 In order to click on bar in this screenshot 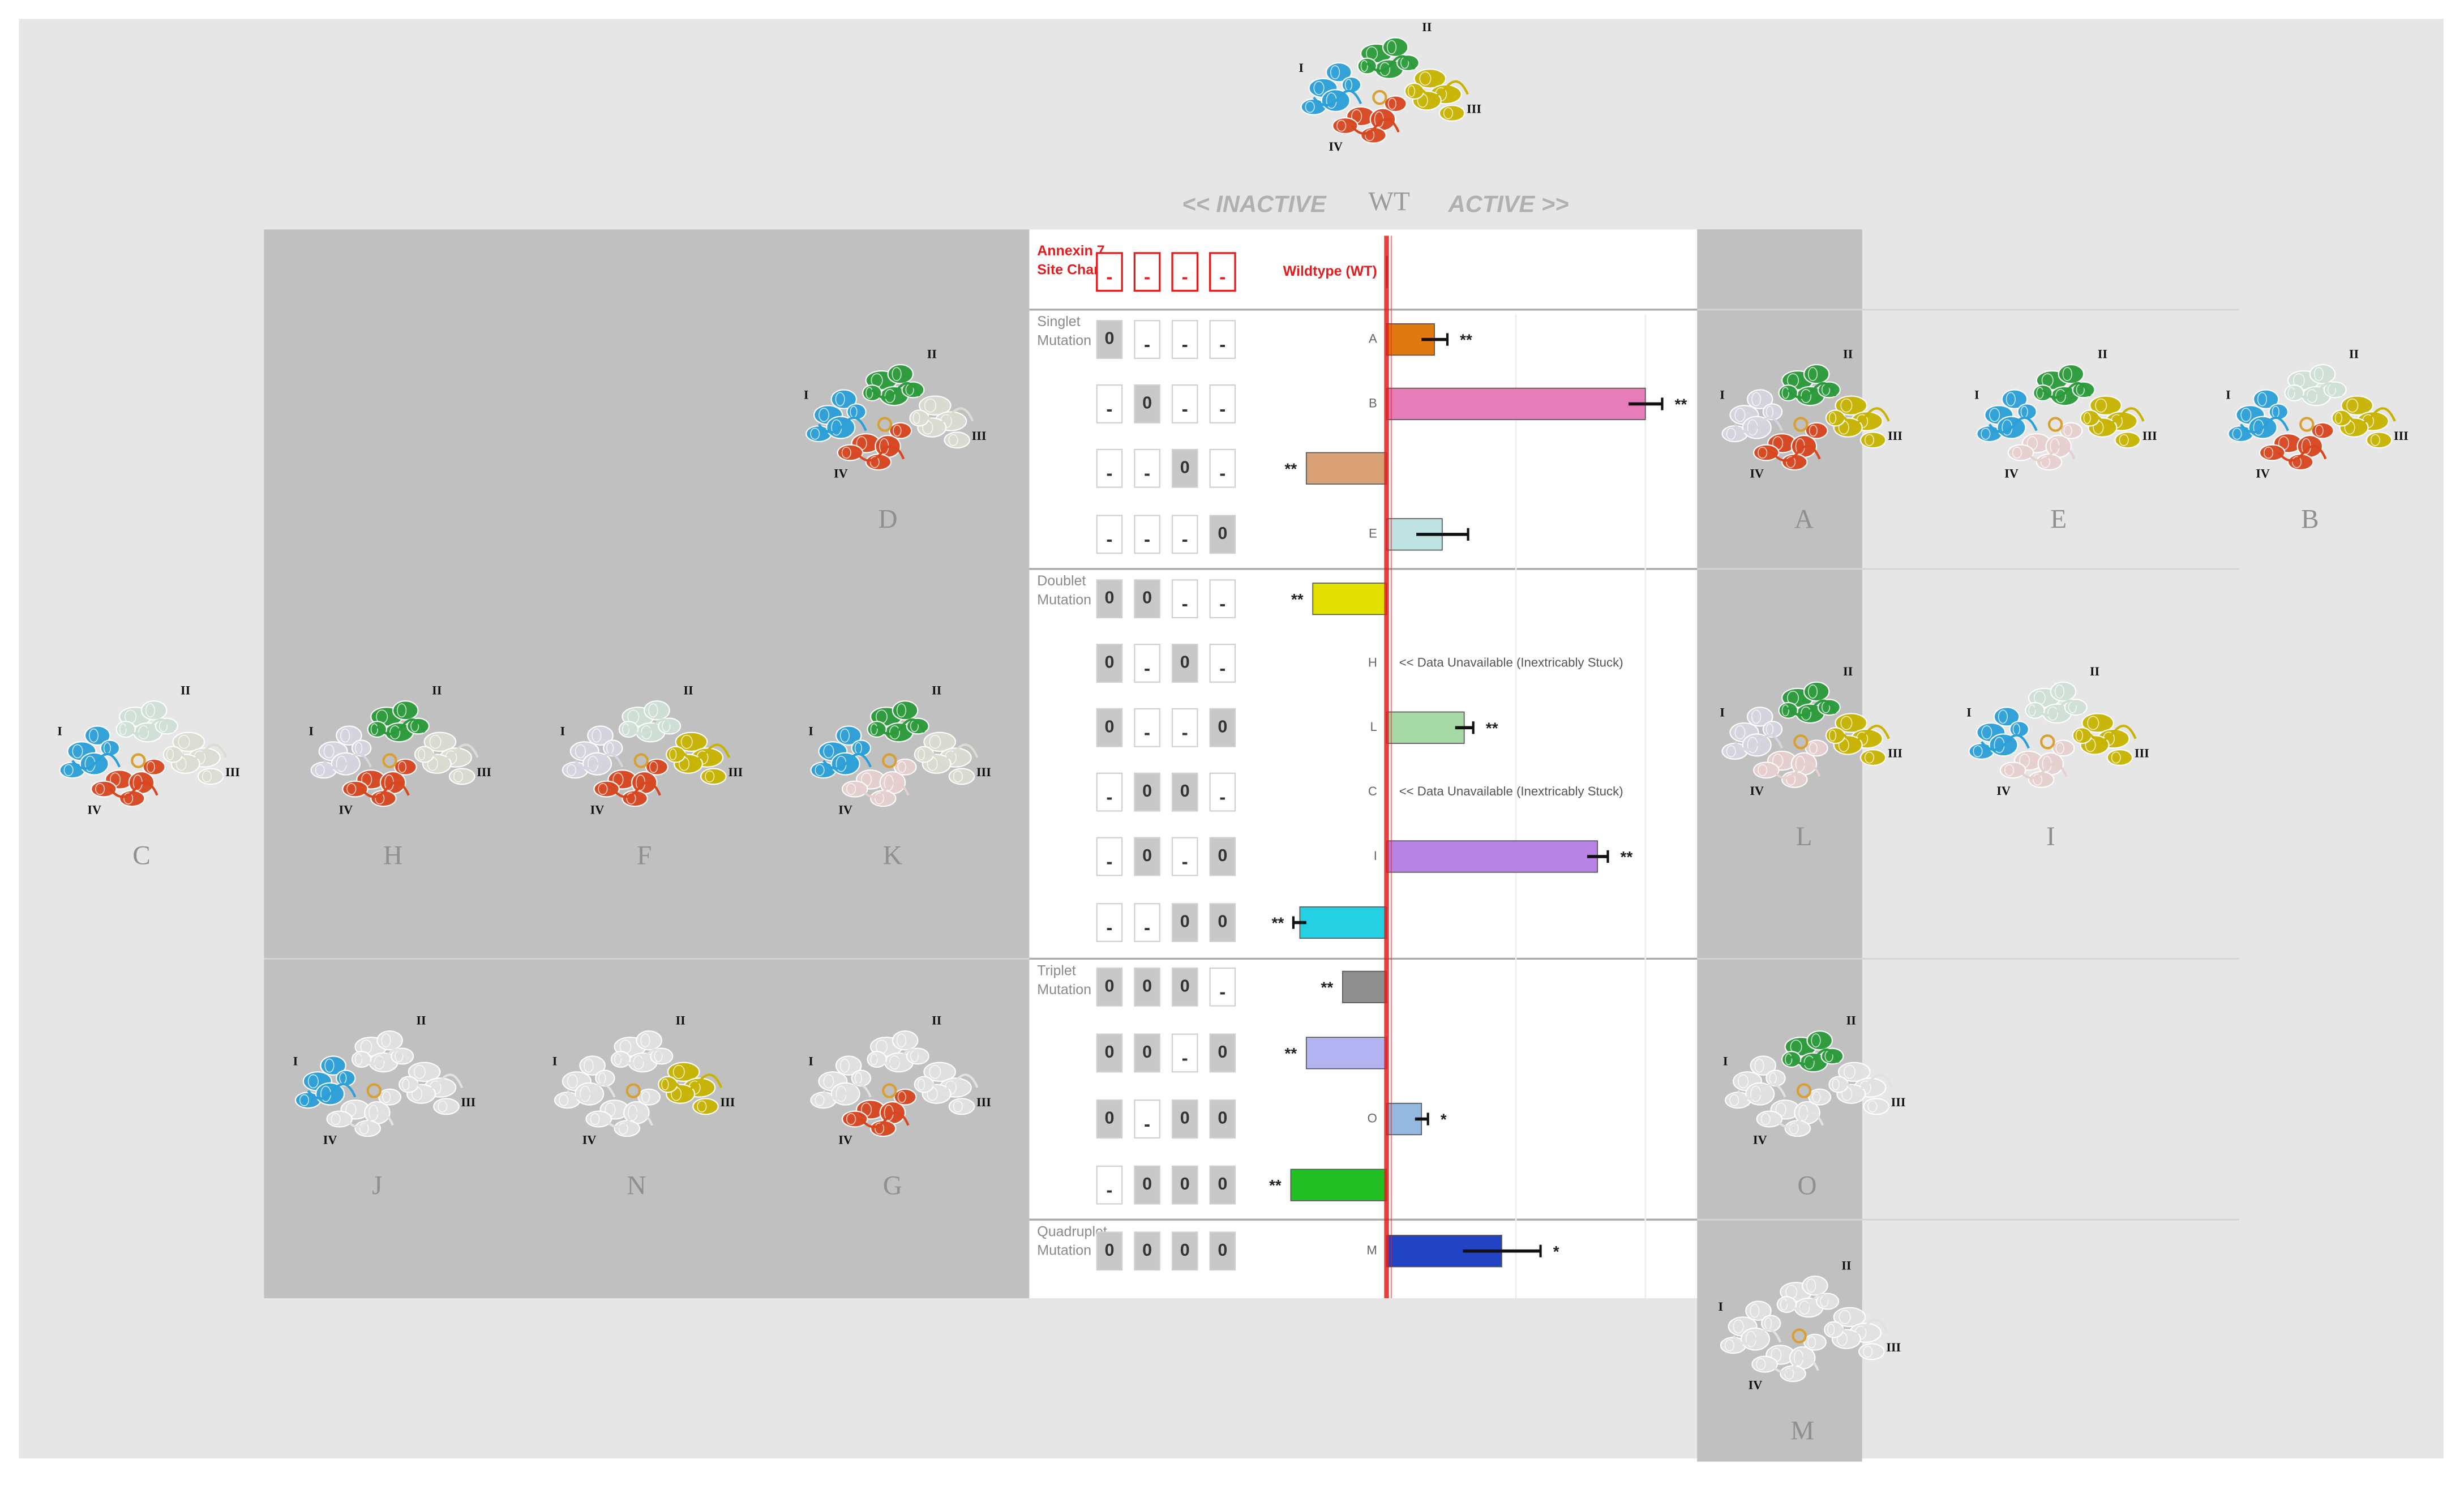, I will do `click(1346, 469)`.